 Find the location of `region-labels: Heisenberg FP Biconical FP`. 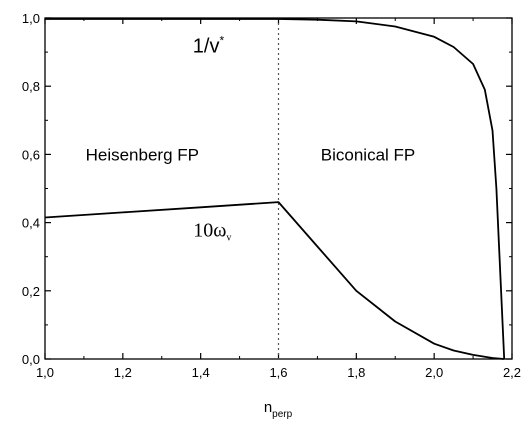

region-labels: Heisenberg FP Biconical FP is located at coordinates (251, 154).